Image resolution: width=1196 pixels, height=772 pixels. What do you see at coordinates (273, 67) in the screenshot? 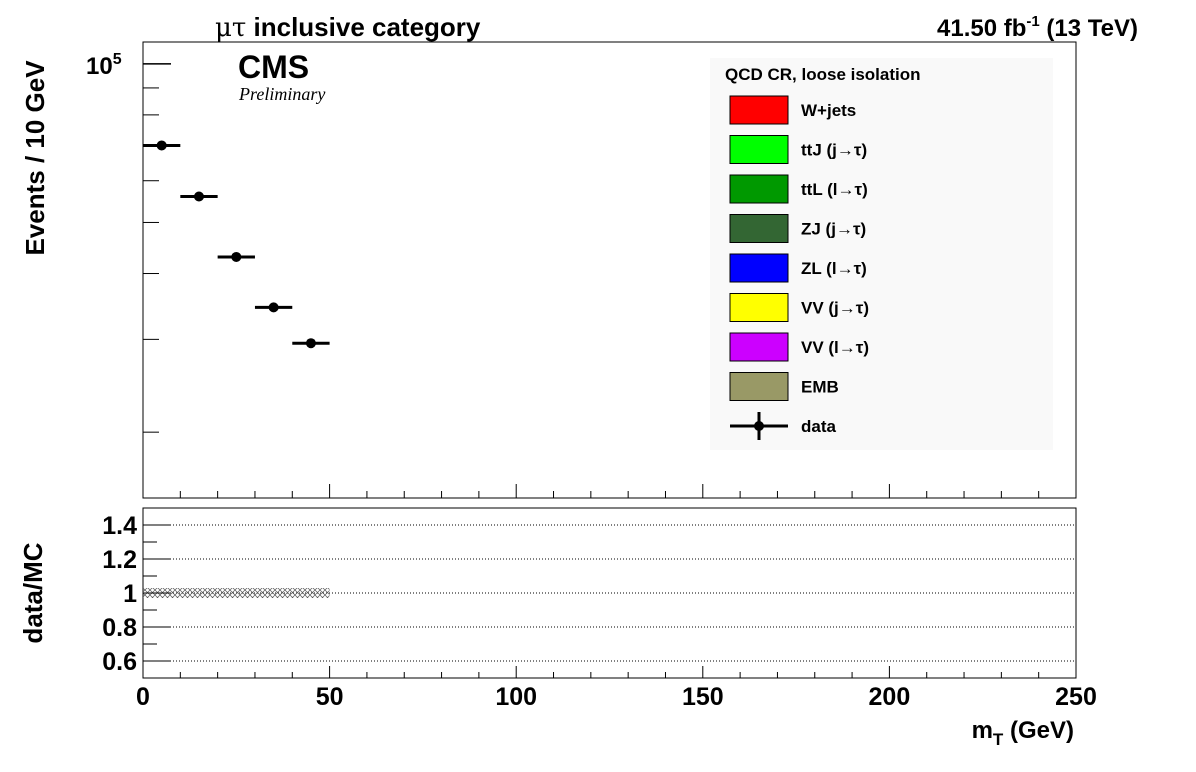
I see `cms-label: CMS` at bounding box center [273, 67].